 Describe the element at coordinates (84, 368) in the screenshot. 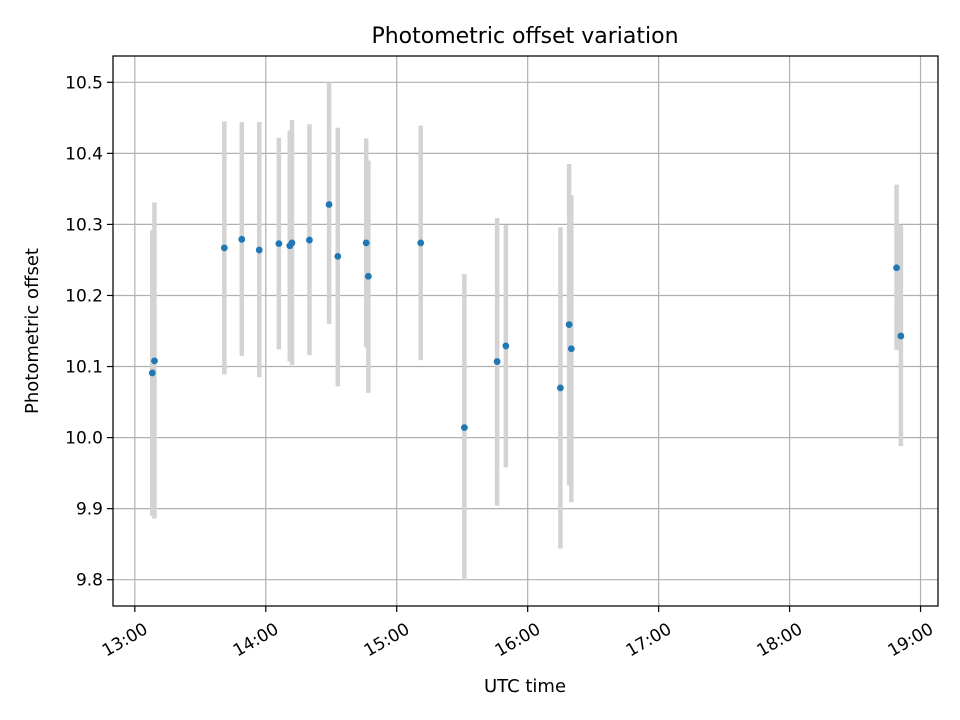

I see `y-tick-label: 10.1` at that location.